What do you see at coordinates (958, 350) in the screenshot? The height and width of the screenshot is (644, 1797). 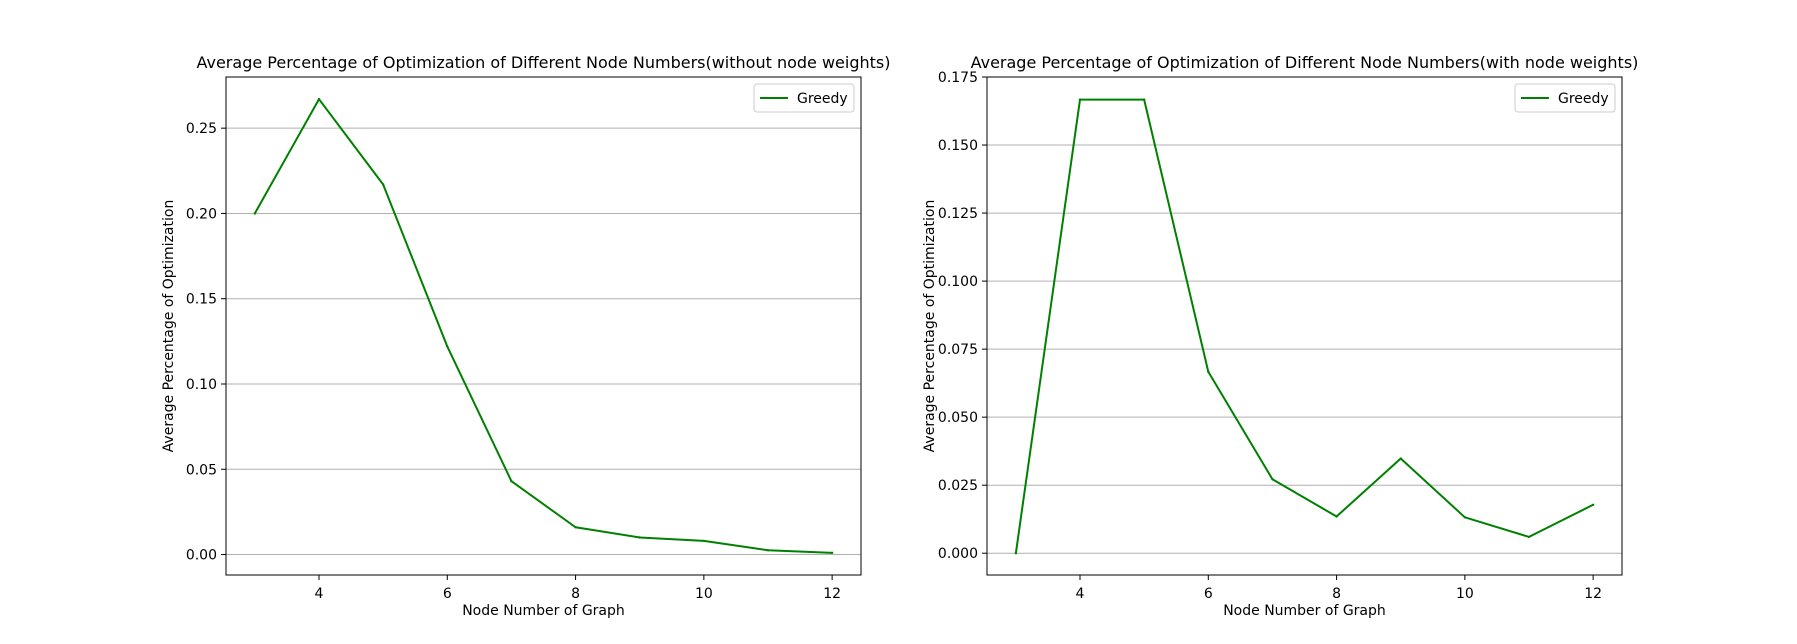 I see `y-tick-label: 0.075` at bounding box center [958, 350].